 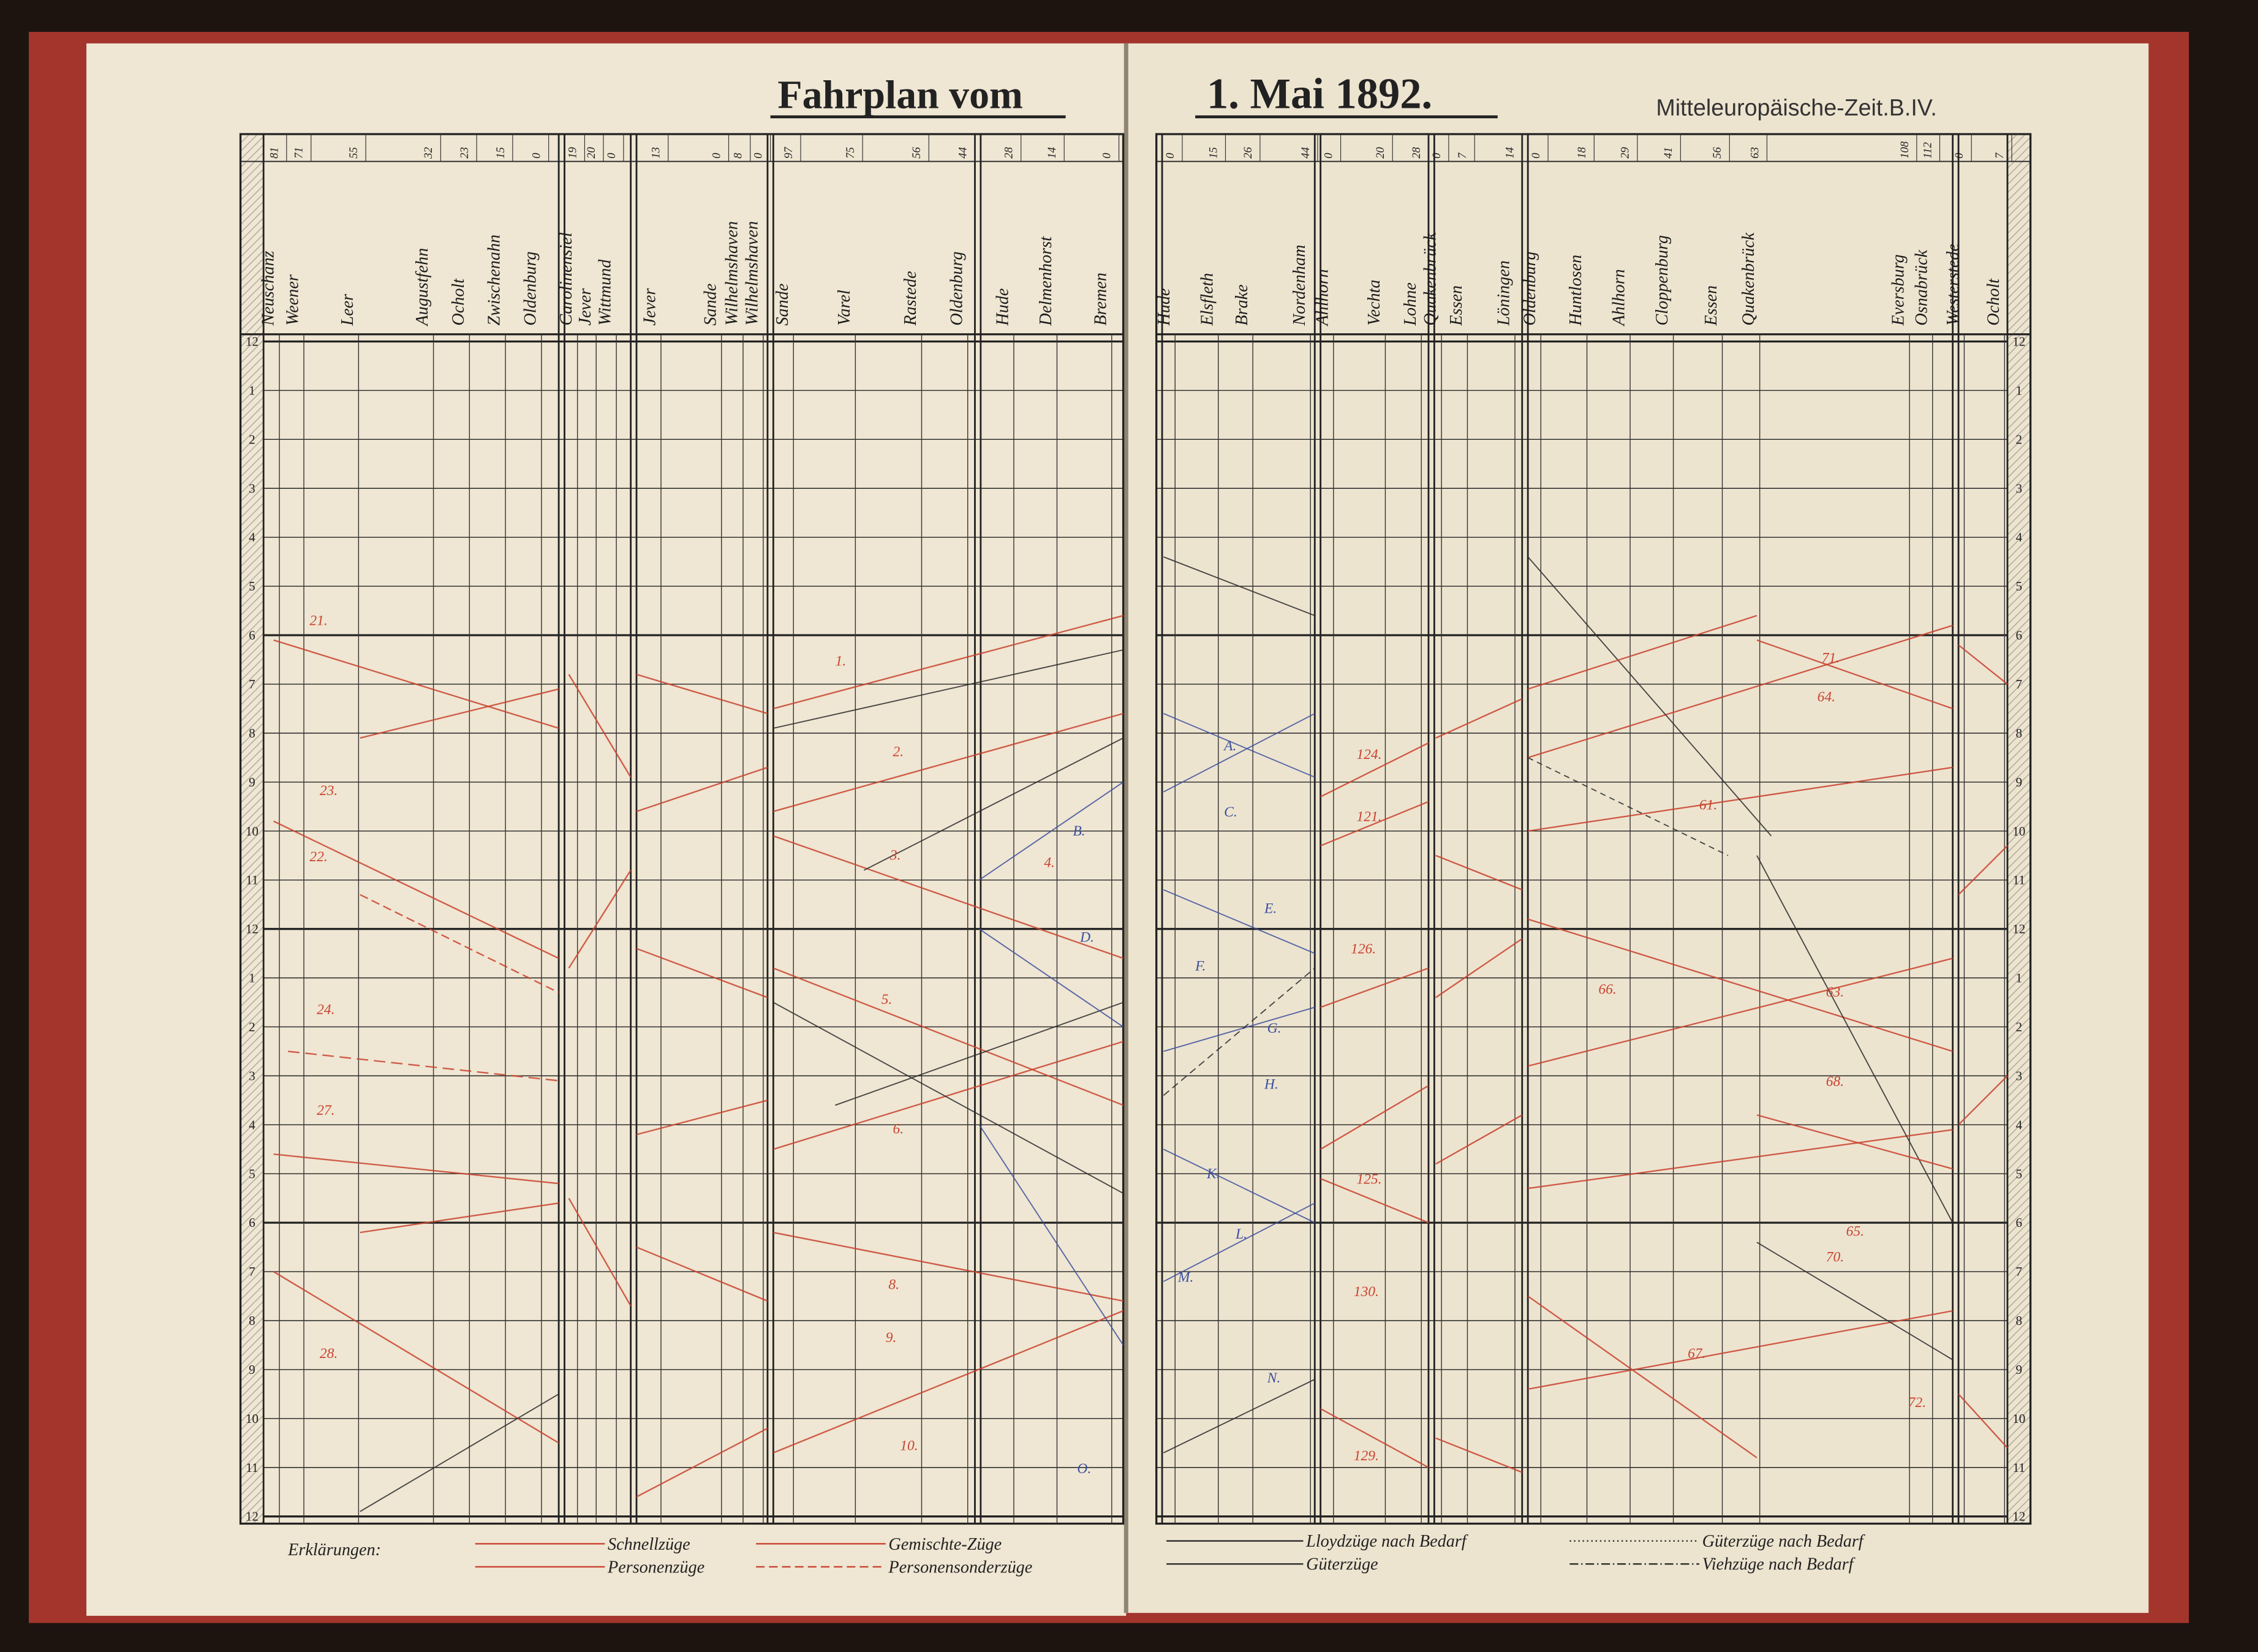 What do you see at coordinates (1529, 289) in the screenshot?
I see `station-name: Oldenburg` at bounding box center [1529, 289].